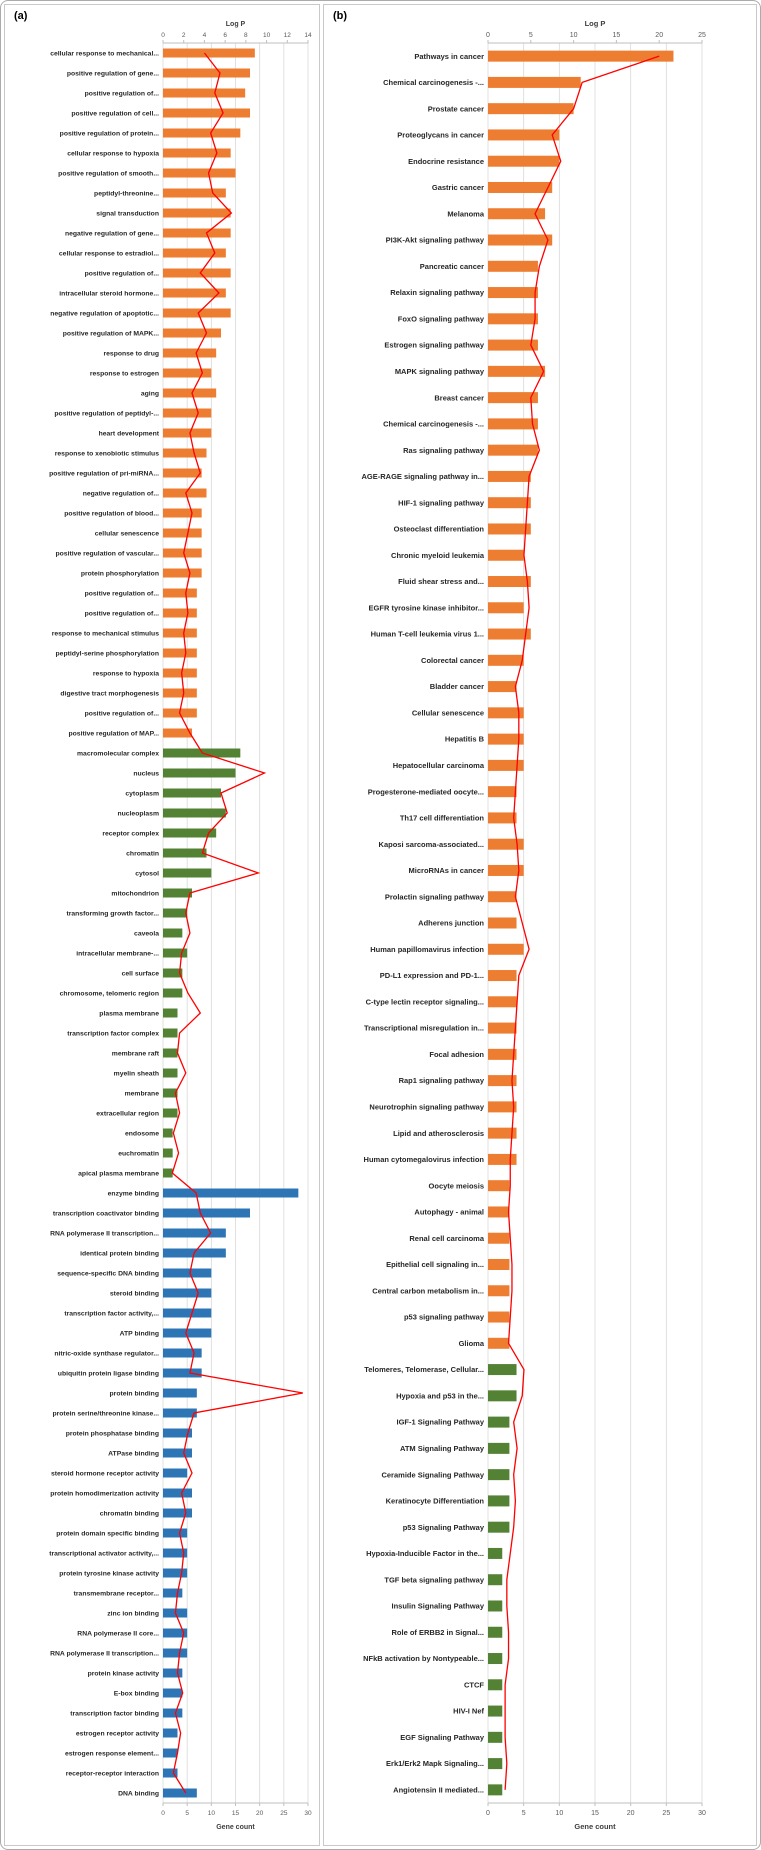 This screenshot has height=1850, width=761. What do you see at coordinates (124, 1673) in the screenshot?
I see `category-label: protein kinase activity` at bounding box center [124, 1673].